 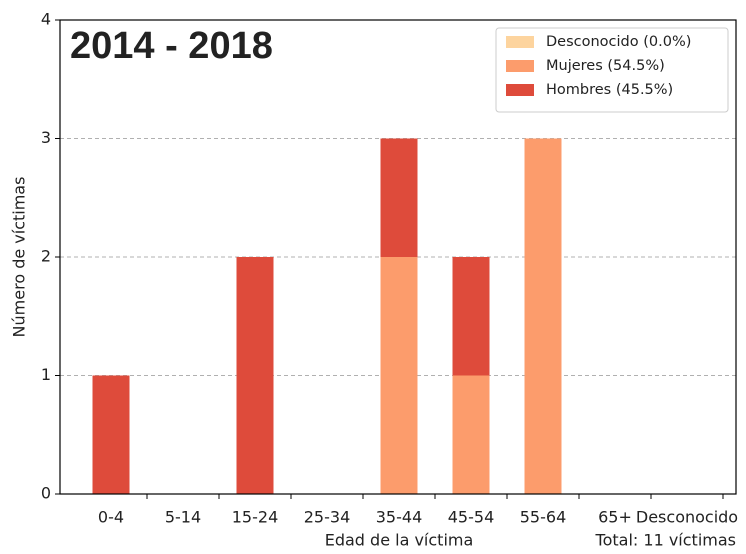 What do you see at coordinates (399, 517) in the screenshot?
I see `x-tick-label: 35-44` at bounding box center [399, 517].